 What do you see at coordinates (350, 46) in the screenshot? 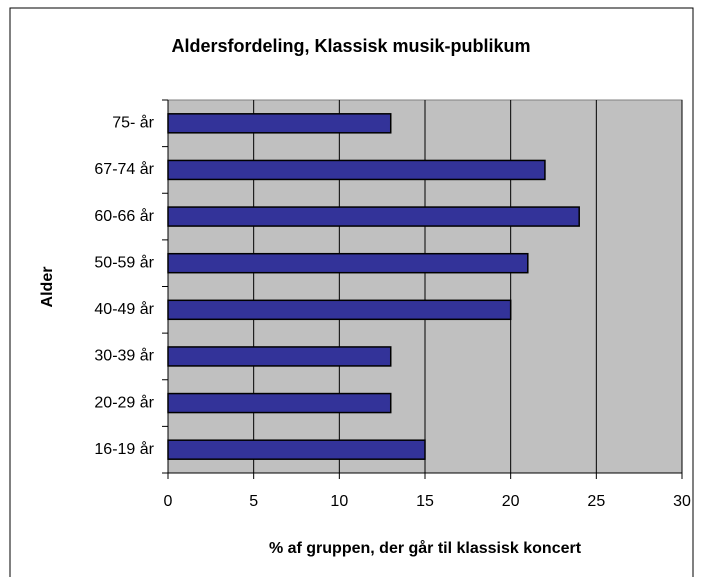
I see `chart-title: Aldersfordeling, Klassisk musik-publikum` at bounding box center [350, 46].